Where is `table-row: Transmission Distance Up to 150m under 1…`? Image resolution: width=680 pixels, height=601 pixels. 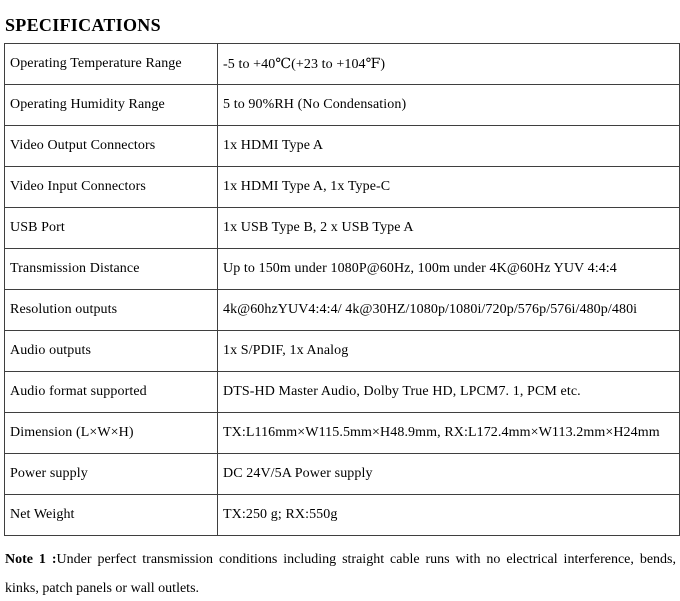
table-row: Transmission Distance Up to 150m under 1… is located at coordinates (342, 269).